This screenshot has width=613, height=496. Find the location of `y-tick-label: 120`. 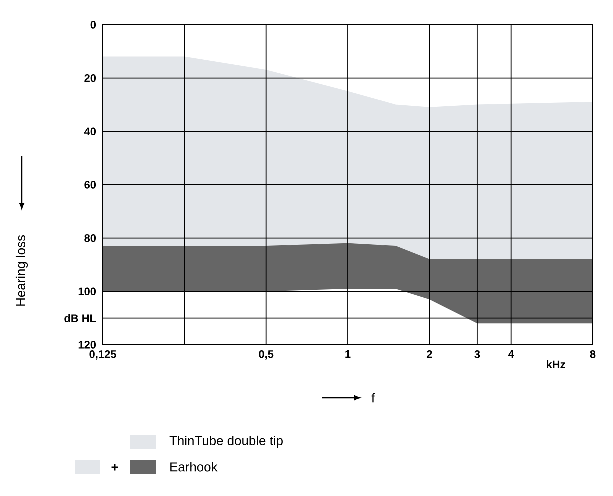

y-tick-label: 120 is located at coordinates (87, 345).